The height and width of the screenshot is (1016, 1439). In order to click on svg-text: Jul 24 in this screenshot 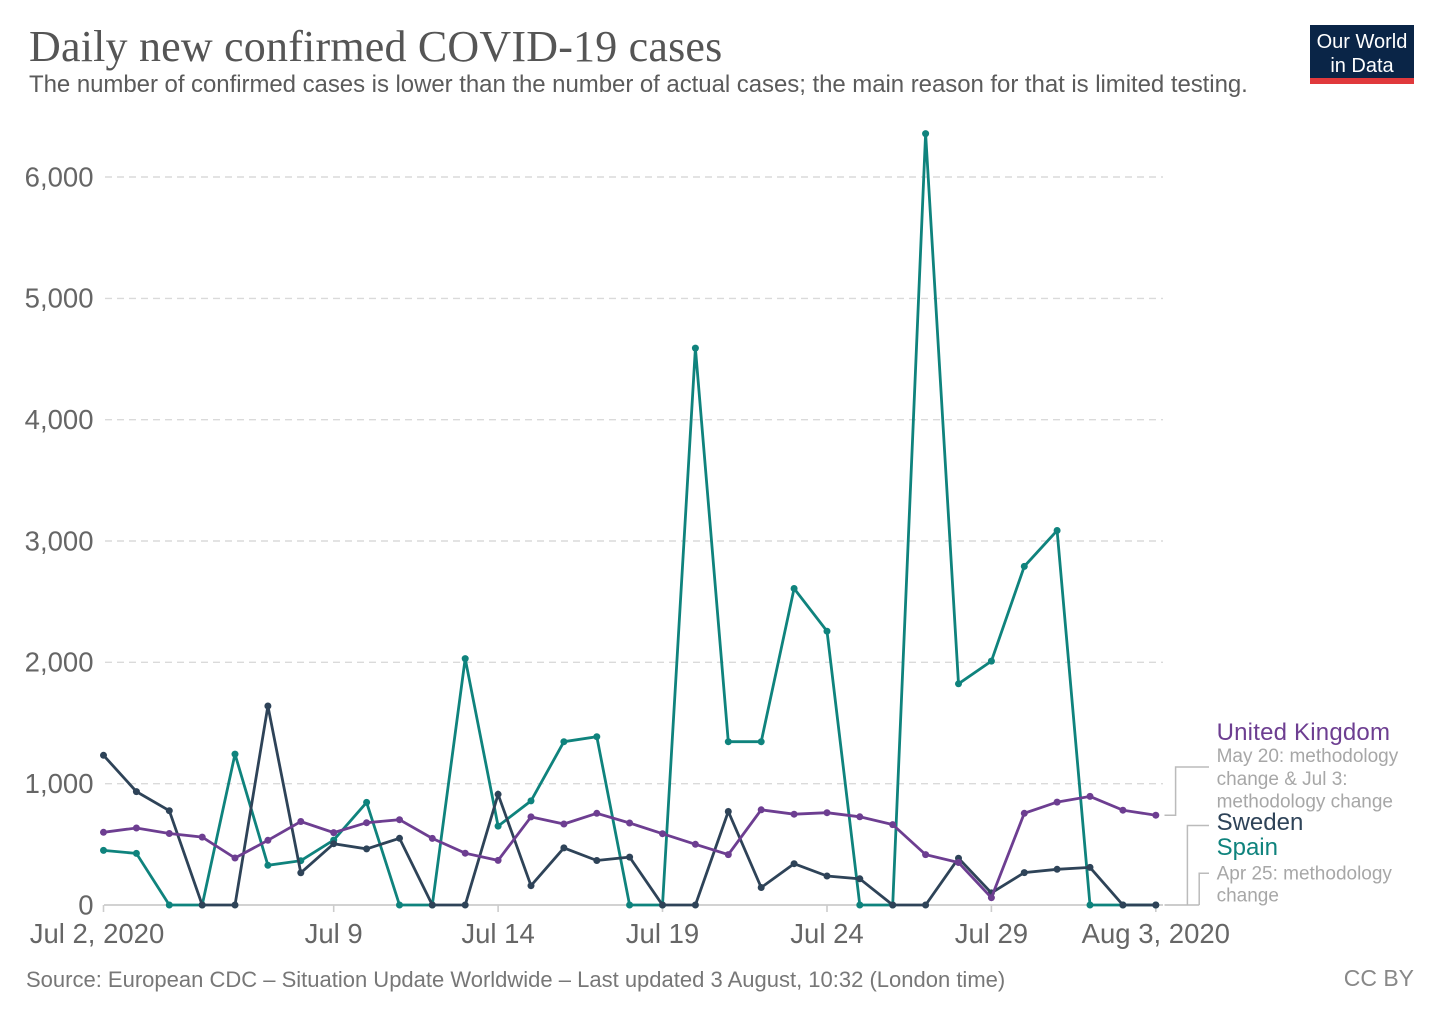, I will do `click(826, 933)`.